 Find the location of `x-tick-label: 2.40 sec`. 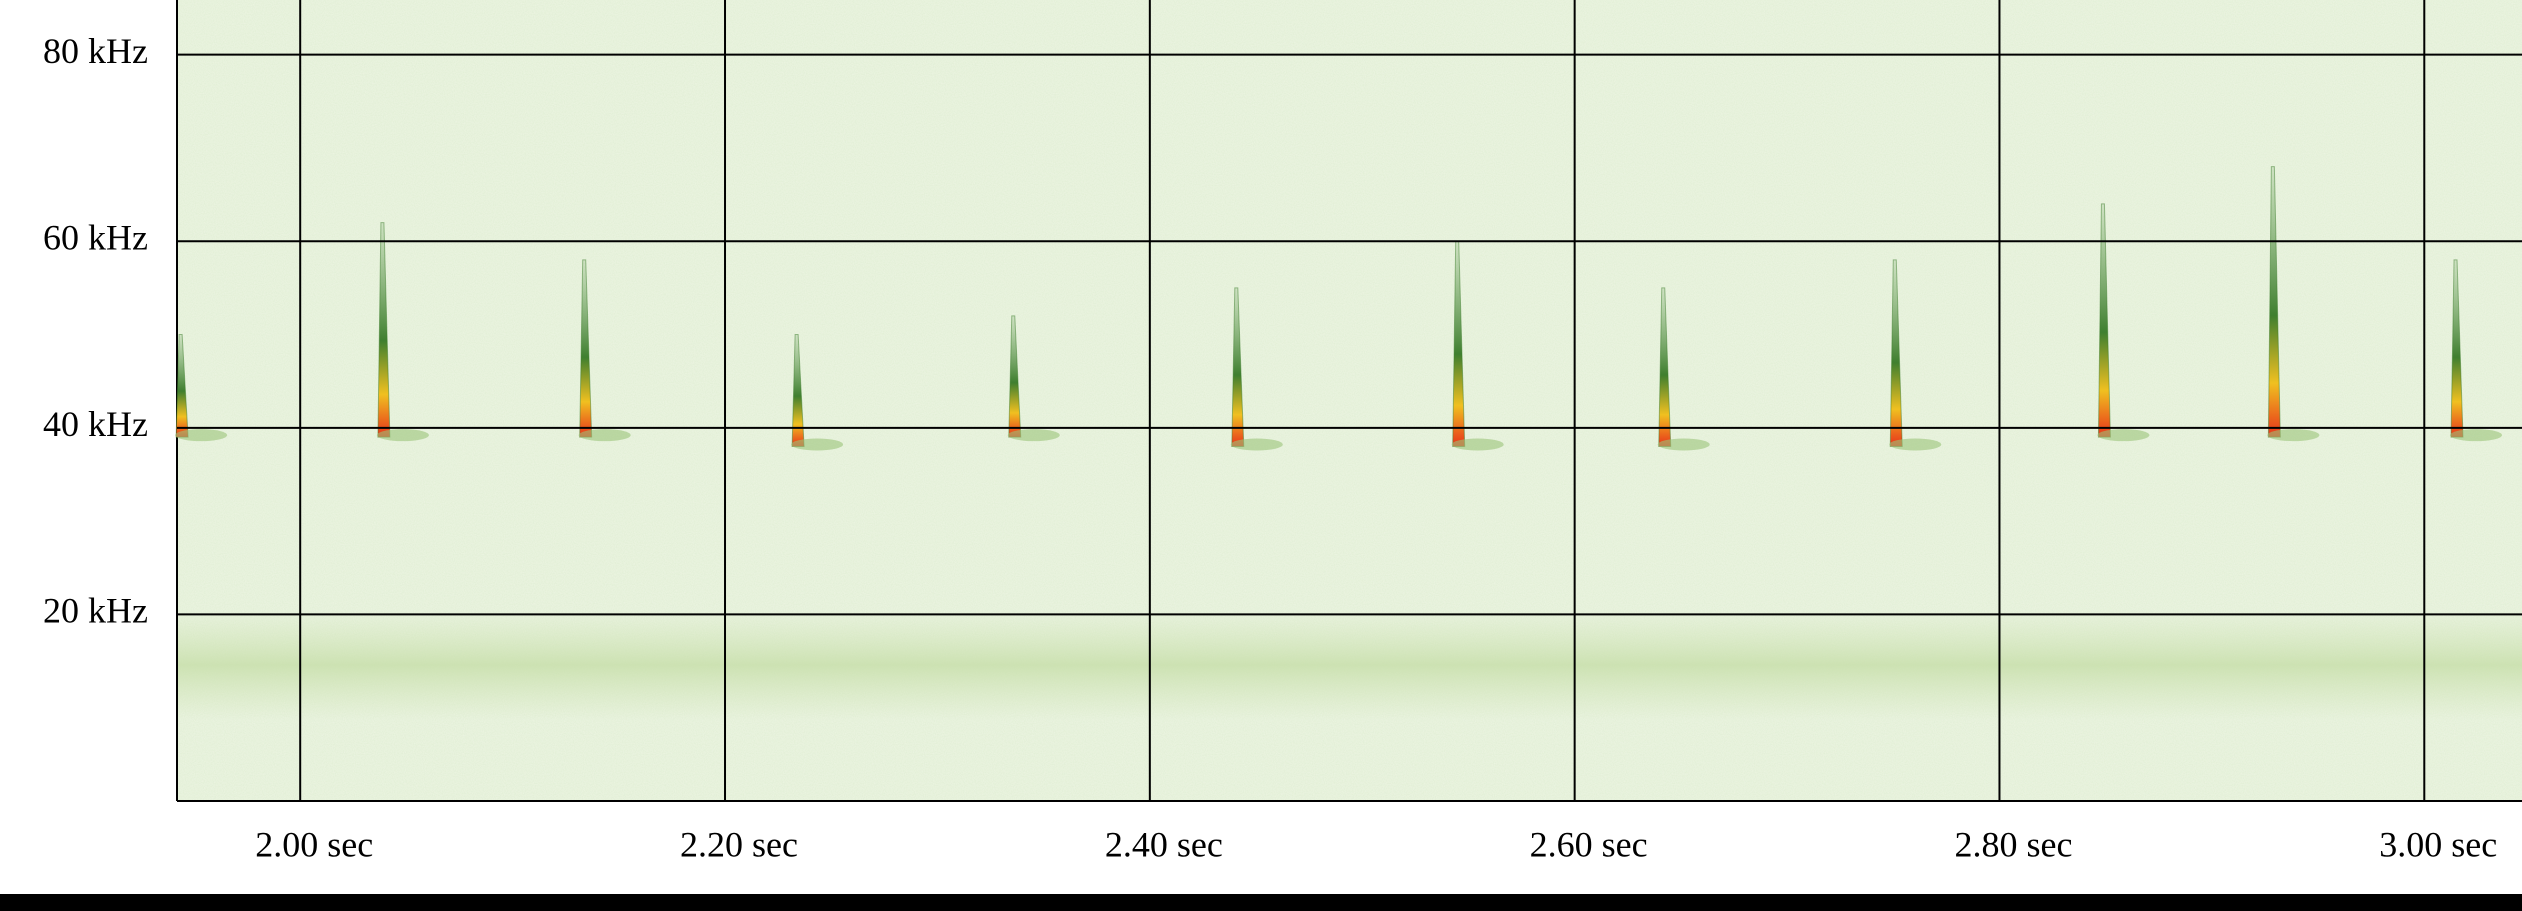

x-tick-label: 2.40 sec is located at coordinates (1164, 844).